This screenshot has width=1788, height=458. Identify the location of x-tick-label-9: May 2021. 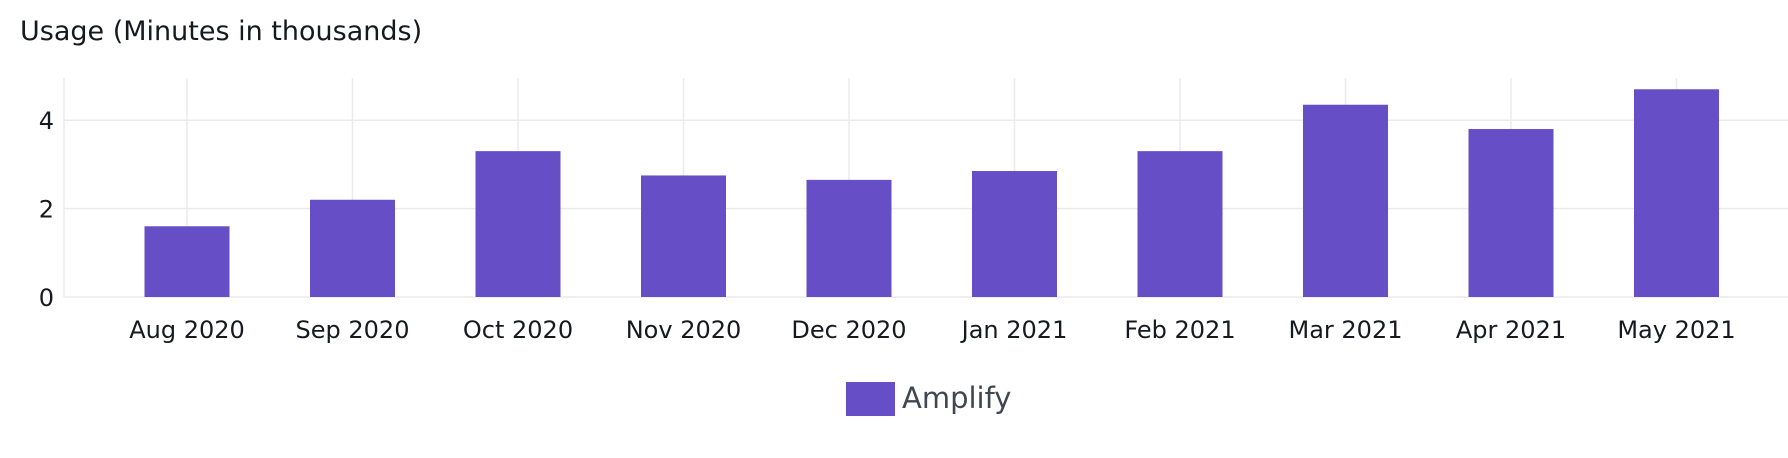
(1676, 330).